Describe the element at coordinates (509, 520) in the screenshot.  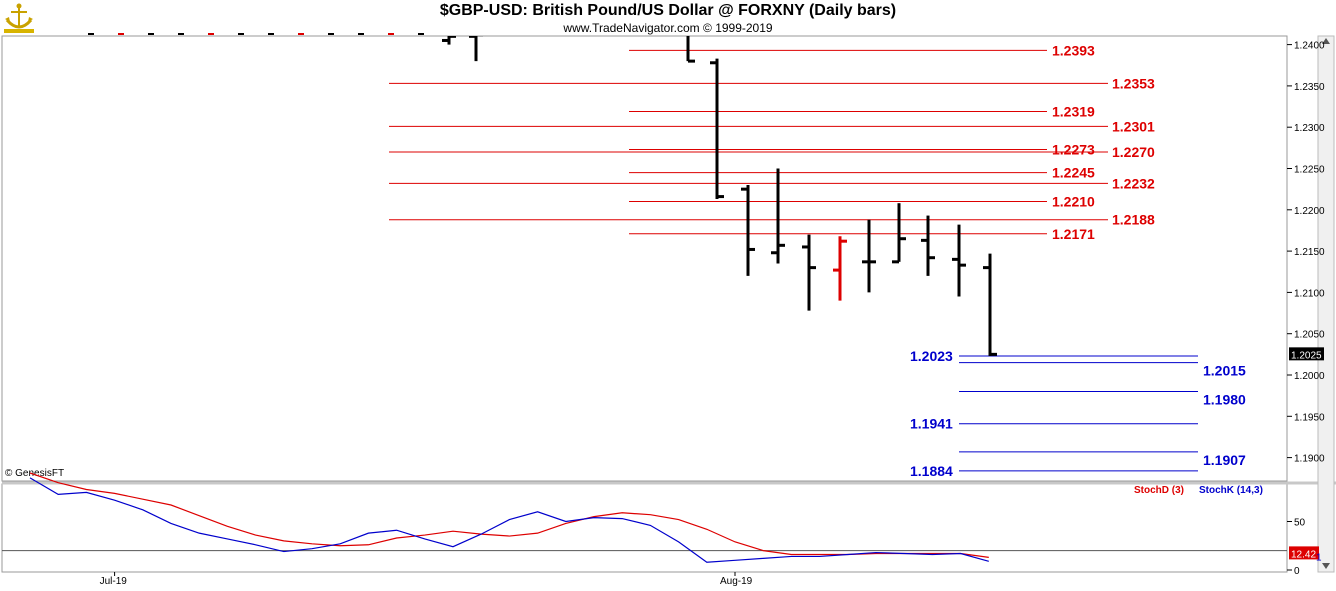
I see `stoch-k-line` at that location.